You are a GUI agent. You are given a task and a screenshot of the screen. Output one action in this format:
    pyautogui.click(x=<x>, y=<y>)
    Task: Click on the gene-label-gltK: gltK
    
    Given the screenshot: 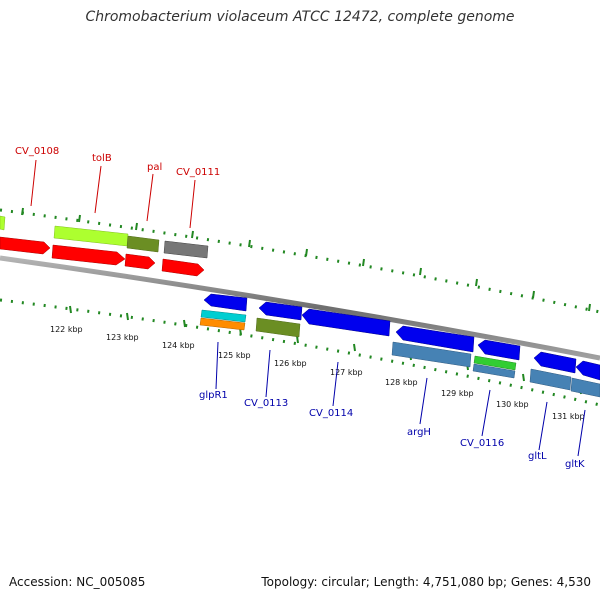 What is the action you would take?
    pyautogui.click(x=575, y=464)
    